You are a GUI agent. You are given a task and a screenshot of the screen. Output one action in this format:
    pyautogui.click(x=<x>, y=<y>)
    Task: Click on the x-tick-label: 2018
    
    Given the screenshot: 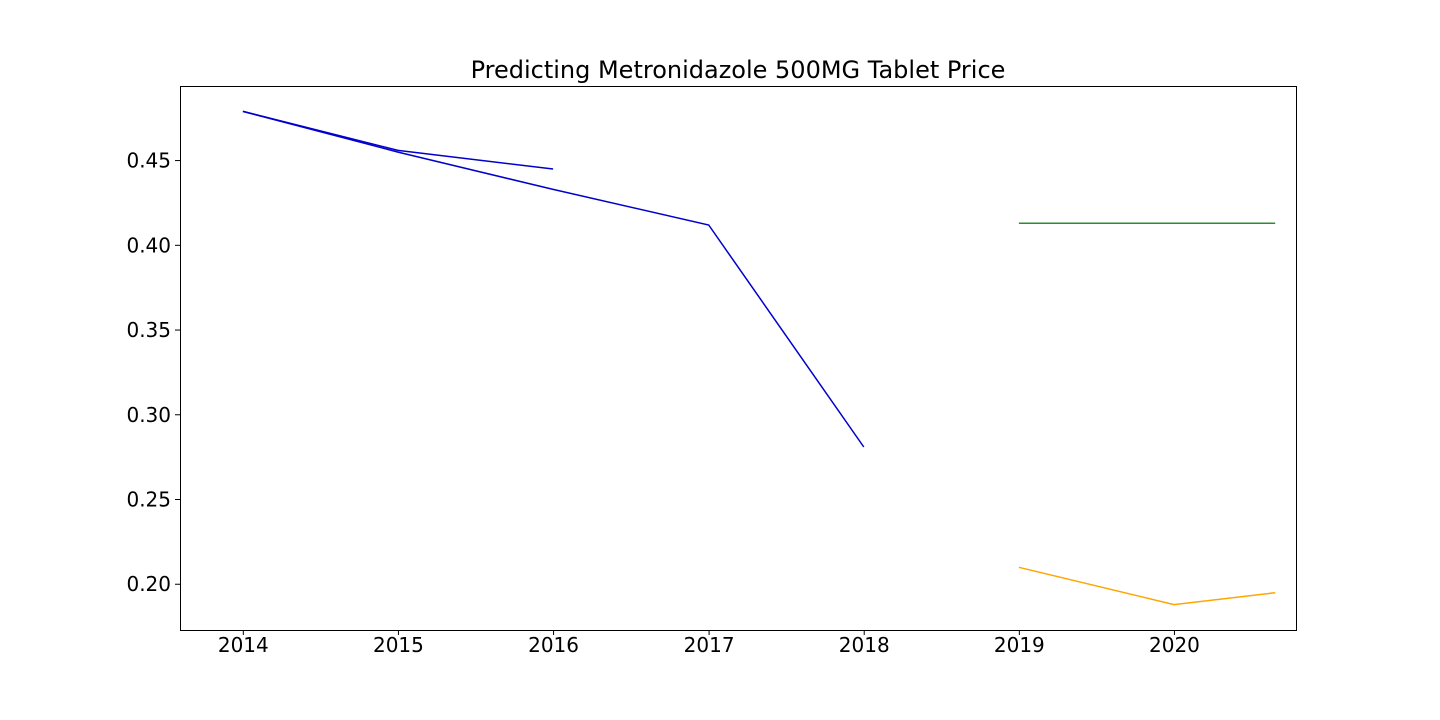 What is the action you would take?
    pyautogui.click(x=864, y=645)
    